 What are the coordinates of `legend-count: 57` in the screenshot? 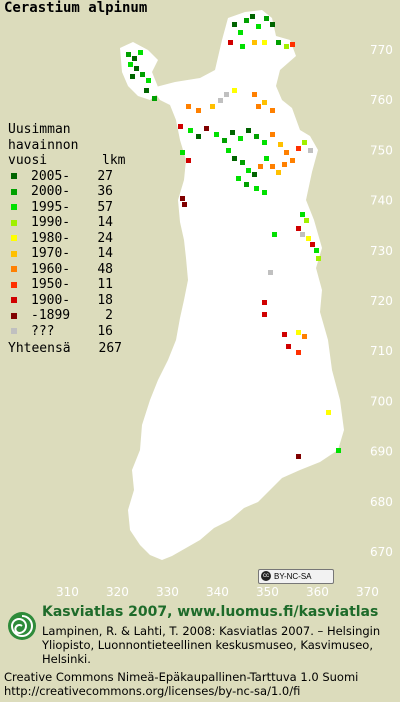 It's located at (105, 207).